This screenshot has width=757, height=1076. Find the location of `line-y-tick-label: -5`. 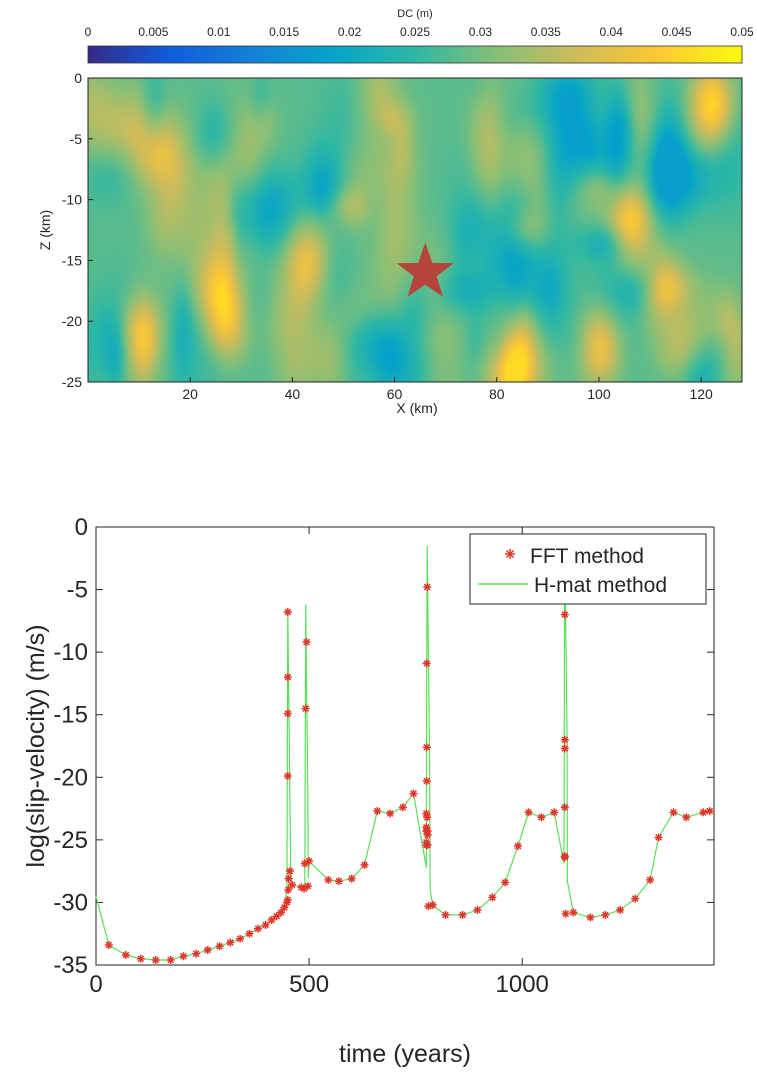

line-y-tick-label: -5 is located at coordinates (77, 590).